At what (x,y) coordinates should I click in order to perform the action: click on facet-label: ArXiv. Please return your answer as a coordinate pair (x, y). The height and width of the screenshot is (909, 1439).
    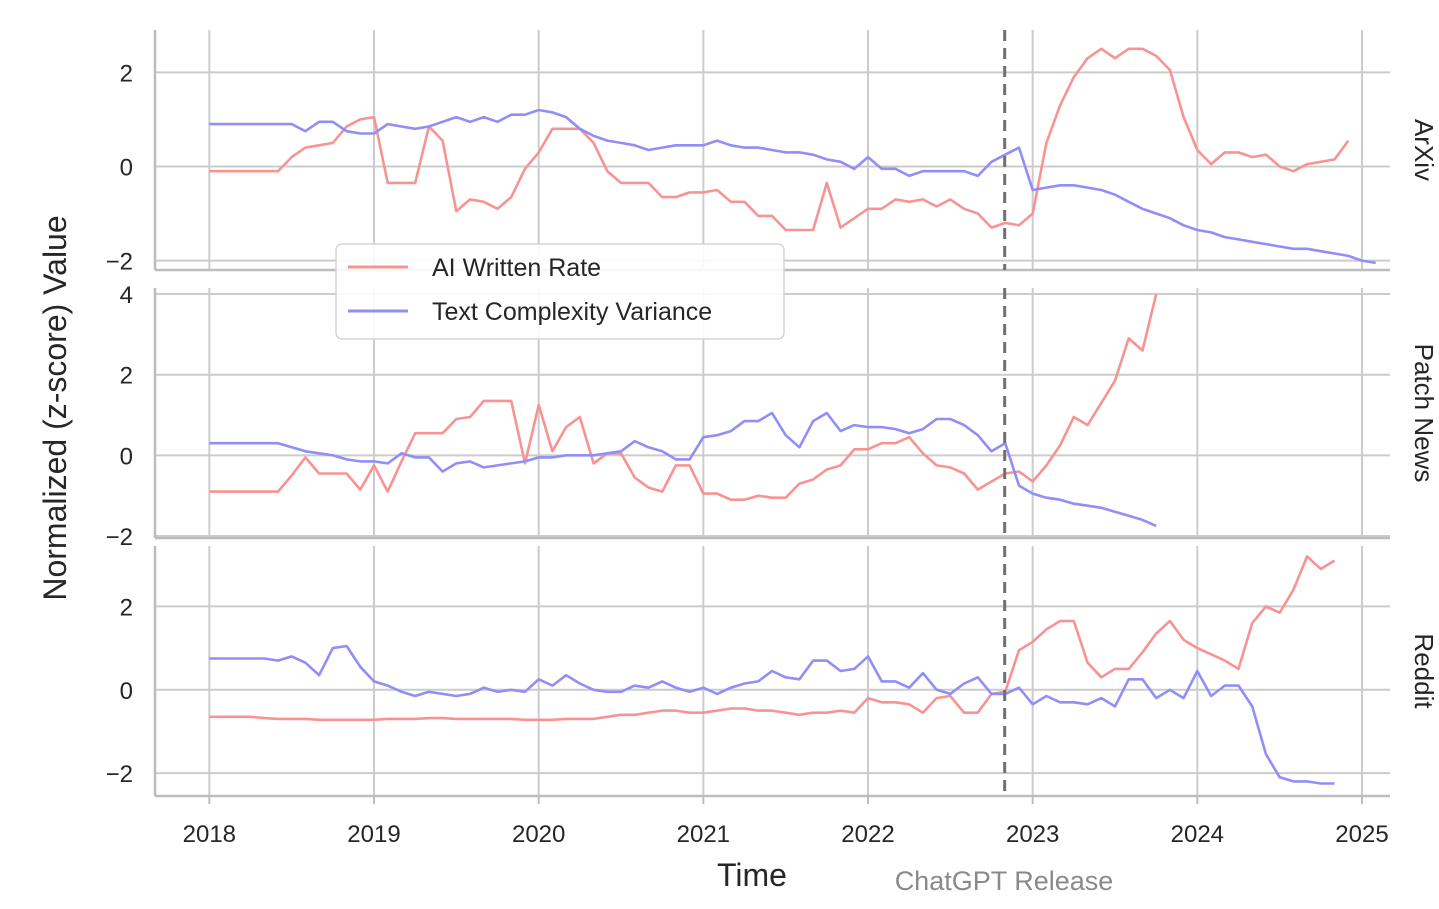
    Looking at the image, I should click on (1424, 150).